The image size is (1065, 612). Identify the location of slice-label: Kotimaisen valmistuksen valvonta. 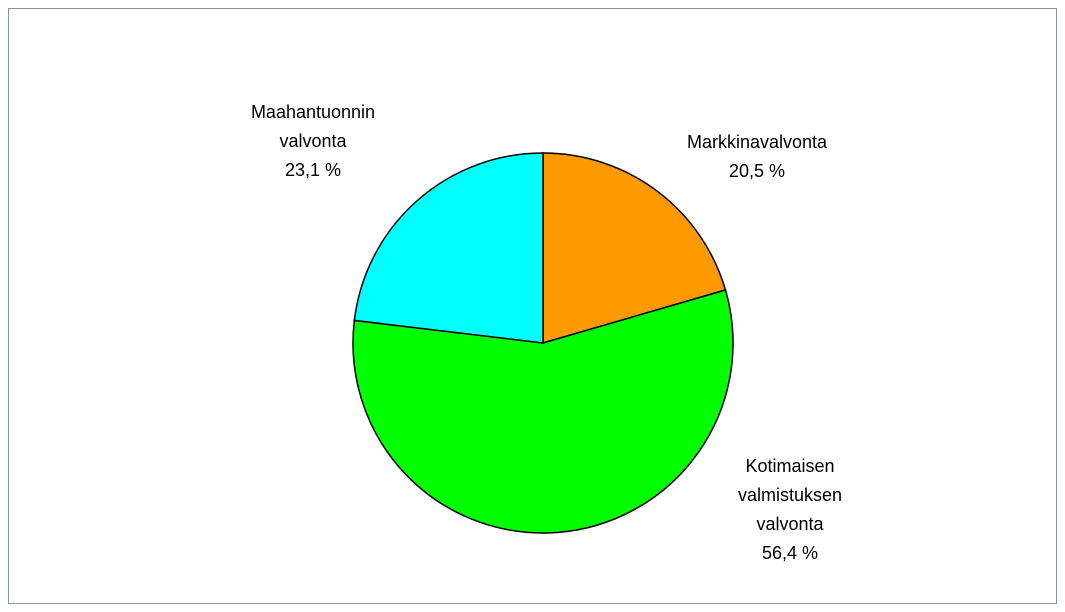
(790, 495).